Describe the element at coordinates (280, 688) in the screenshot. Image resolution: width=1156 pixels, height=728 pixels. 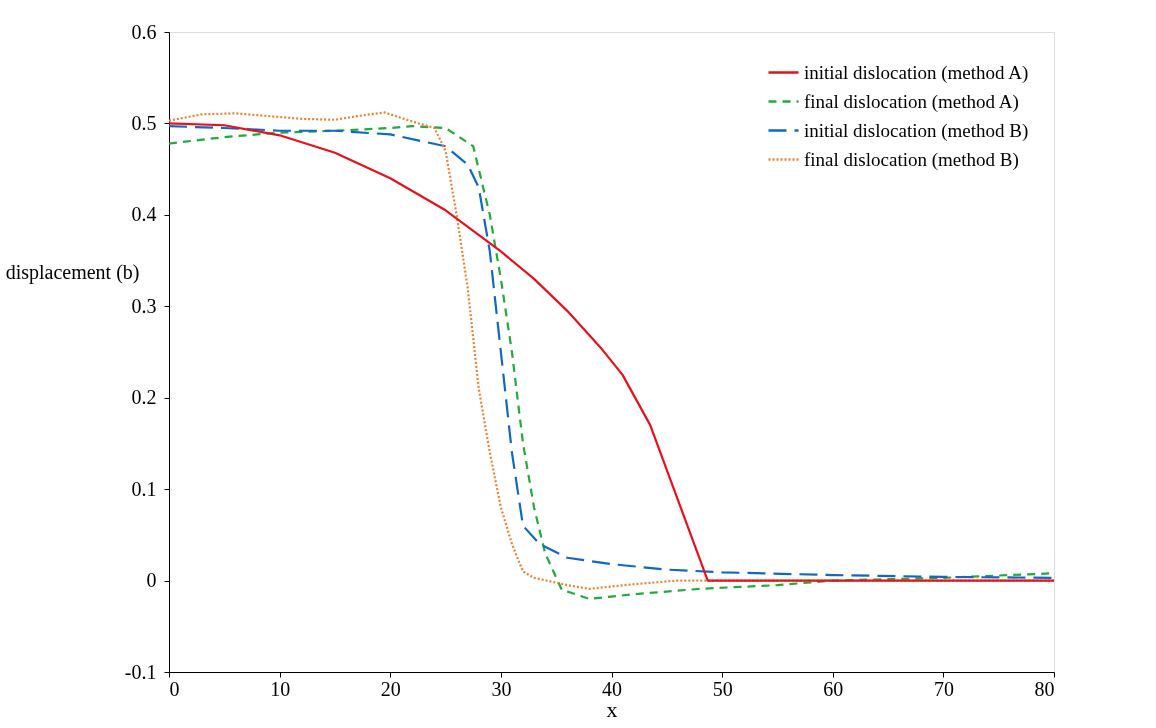
I see `x-tick-label: 10` at that location.